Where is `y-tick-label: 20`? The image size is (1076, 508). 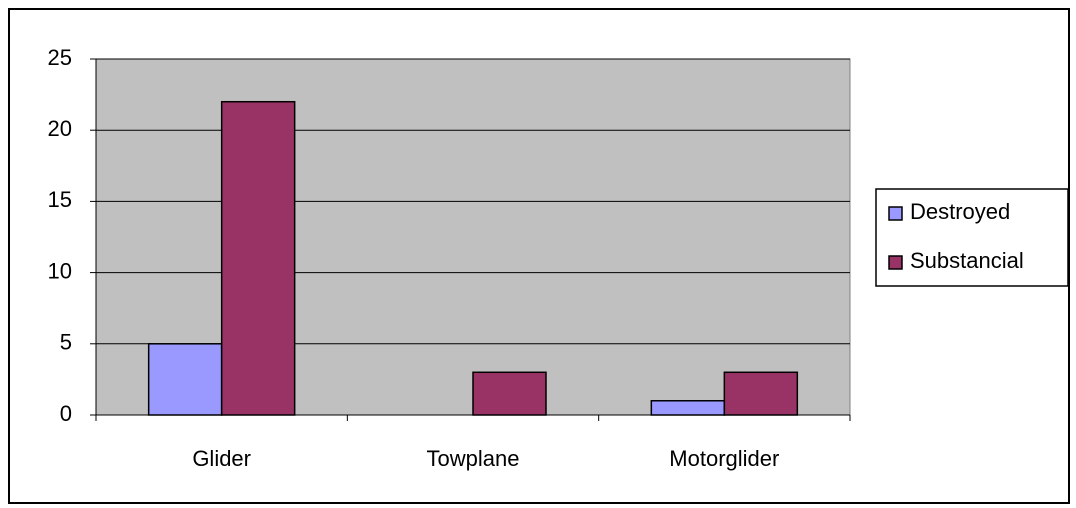
y-tick-label: 20 is located at coordinates (60, 128).